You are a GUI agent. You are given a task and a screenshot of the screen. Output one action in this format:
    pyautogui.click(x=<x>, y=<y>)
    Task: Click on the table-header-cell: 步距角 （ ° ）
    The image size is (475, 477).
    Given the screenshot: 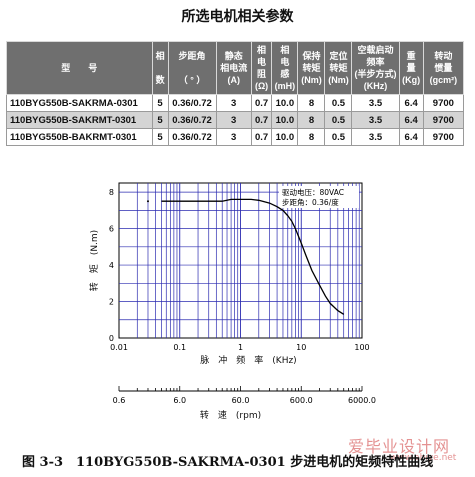 What is the action you would take?
    pyautogui.click(x=192, y=68)
    